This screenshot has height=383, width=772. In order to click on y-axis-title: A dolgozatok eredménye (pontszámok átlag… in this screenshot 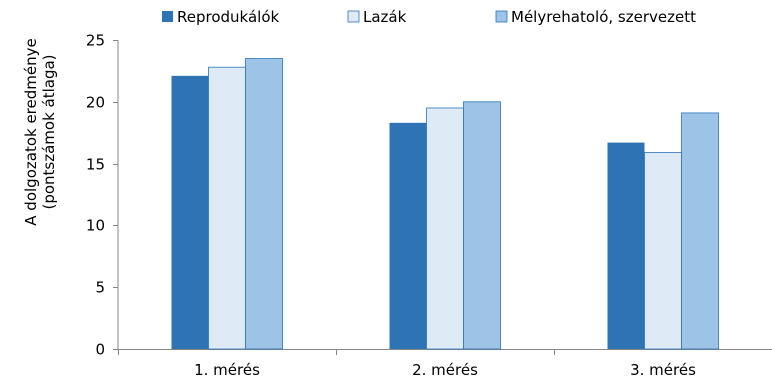, I will do `click(40, 131)`.